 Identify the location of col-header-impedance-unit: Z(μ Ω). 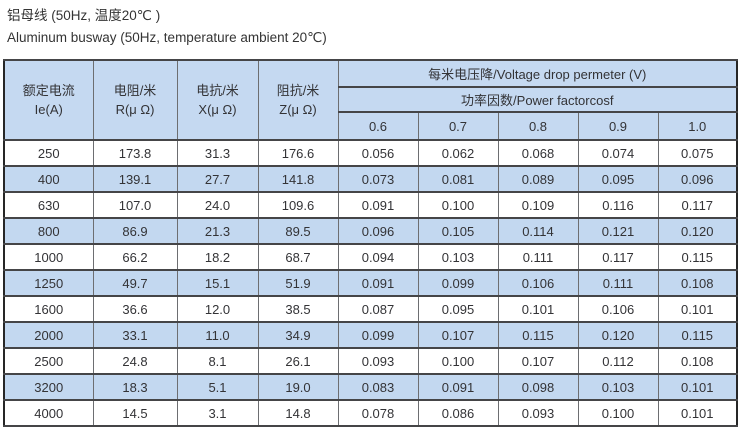
(298, 109).